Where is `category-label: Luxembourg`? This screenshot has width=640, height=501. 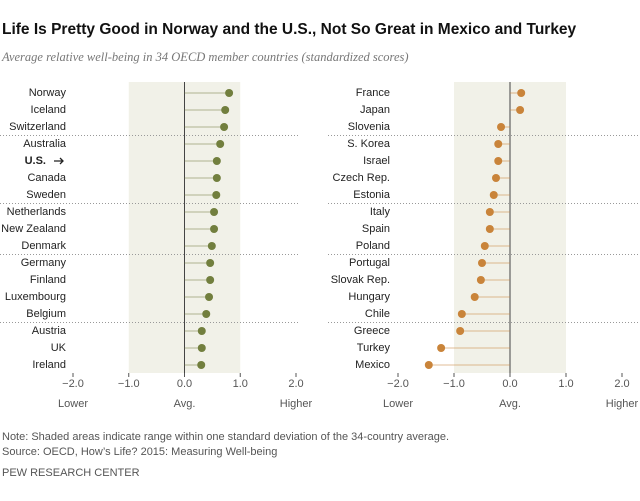
category-label: Luxembourg is located at coordinates (35, 297).